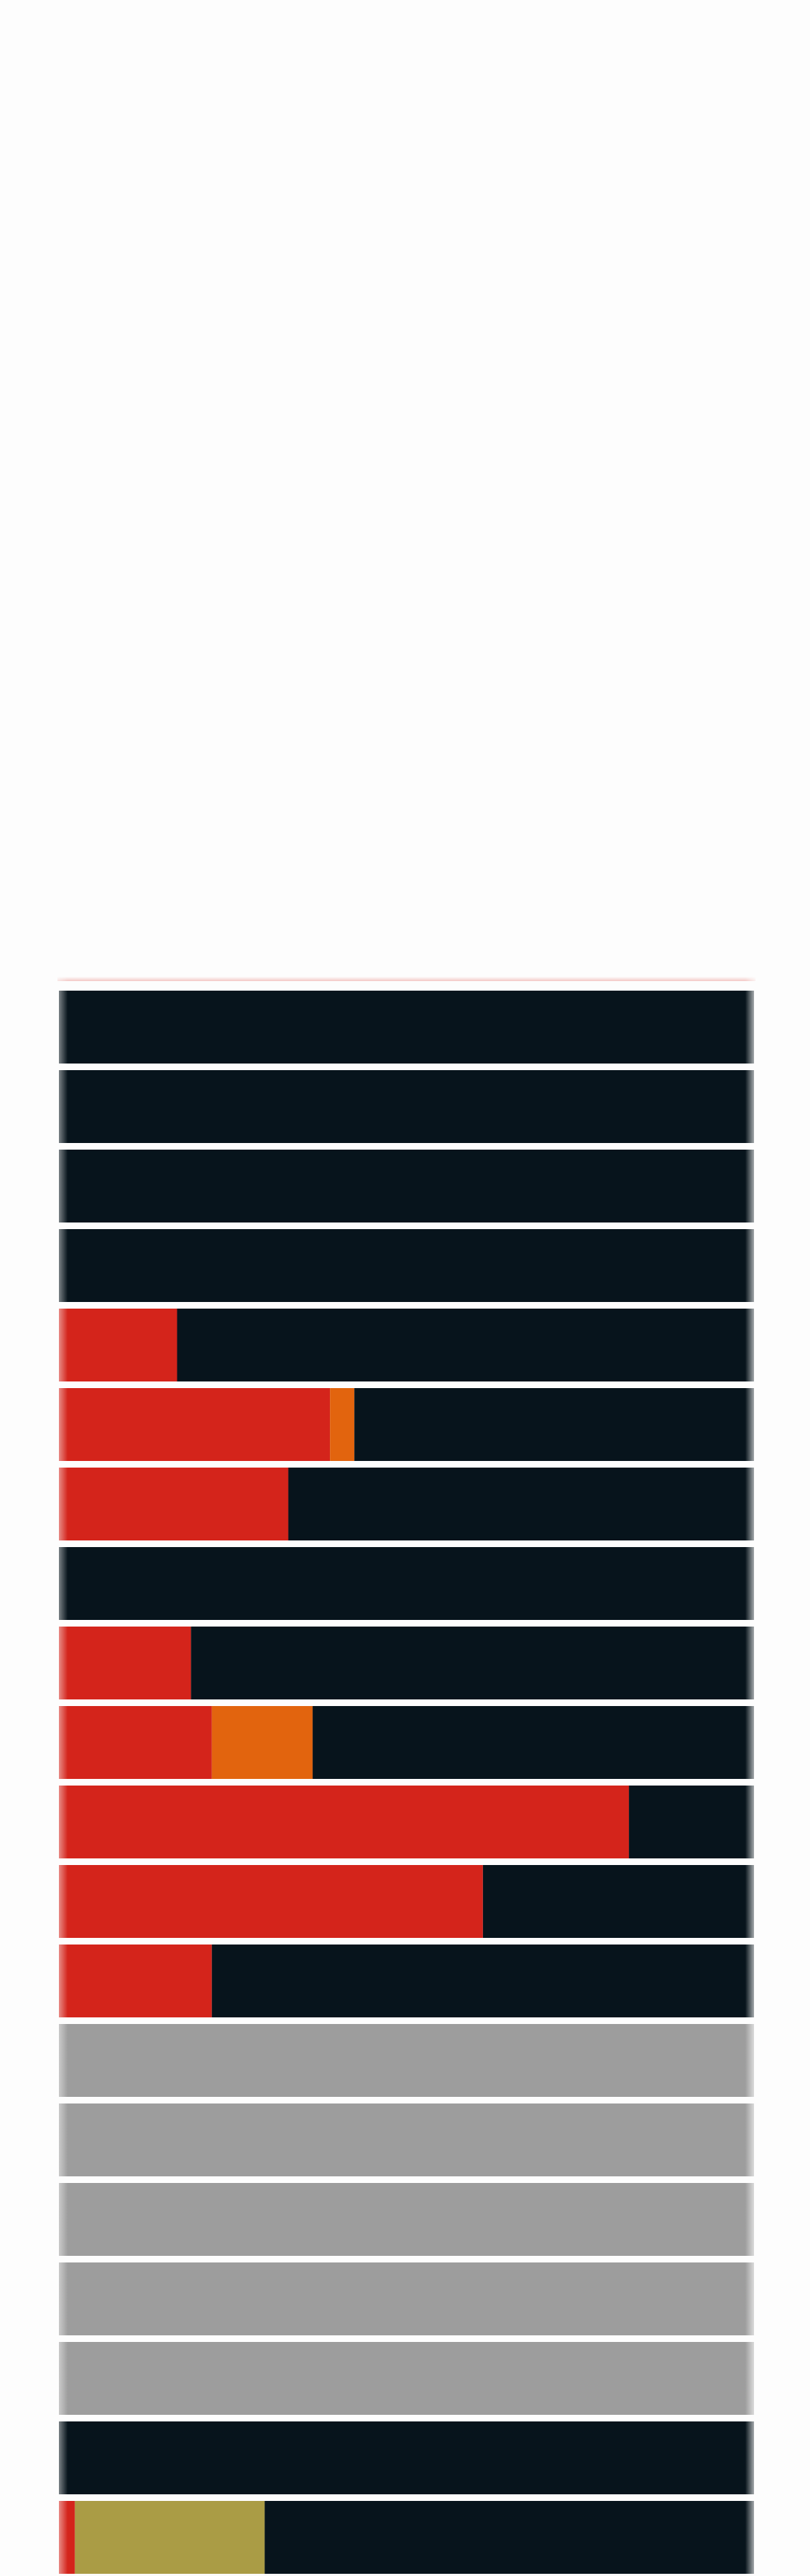  What do you see at coordinates (262, 1742) in the screenshot?
I see `bar-segment-row10-series2` at bounding box center [262, 1742].